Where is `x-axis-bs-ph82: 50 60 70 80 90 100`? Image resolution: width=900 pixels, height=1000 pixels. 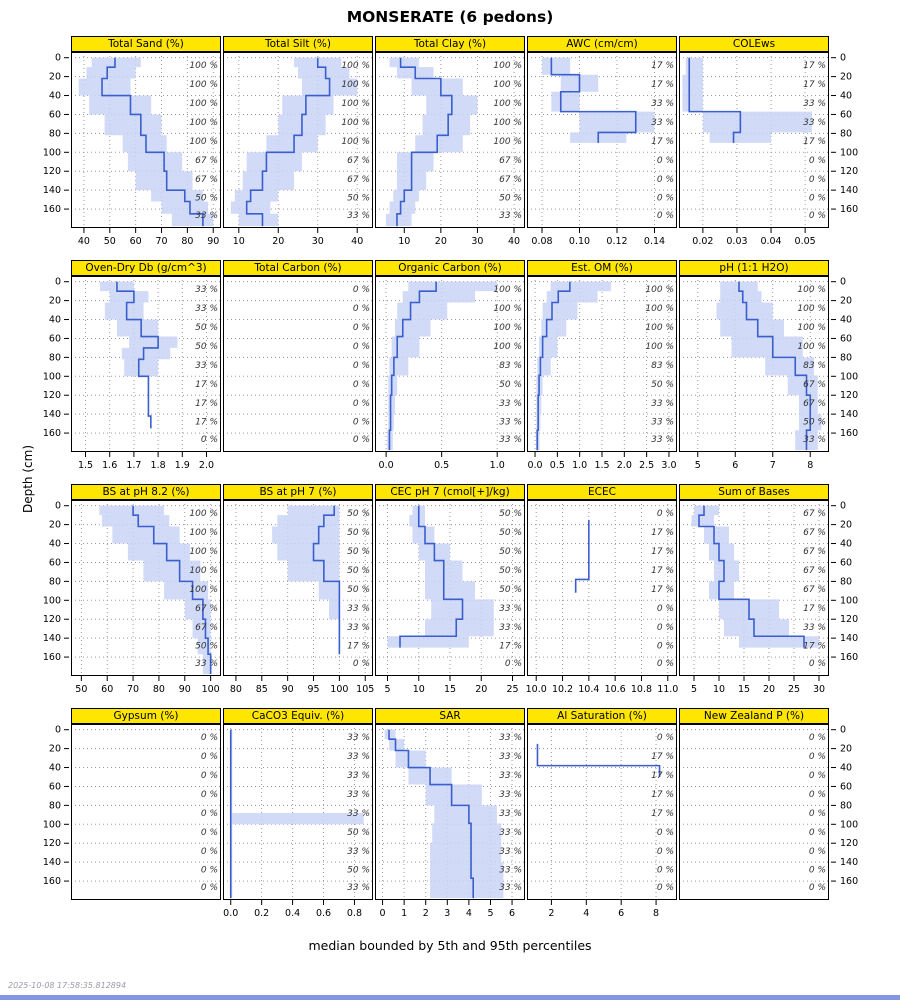 x-axis-bs-ph82: 50 60 70 80 90 100 is located at coordinates (147, 685).